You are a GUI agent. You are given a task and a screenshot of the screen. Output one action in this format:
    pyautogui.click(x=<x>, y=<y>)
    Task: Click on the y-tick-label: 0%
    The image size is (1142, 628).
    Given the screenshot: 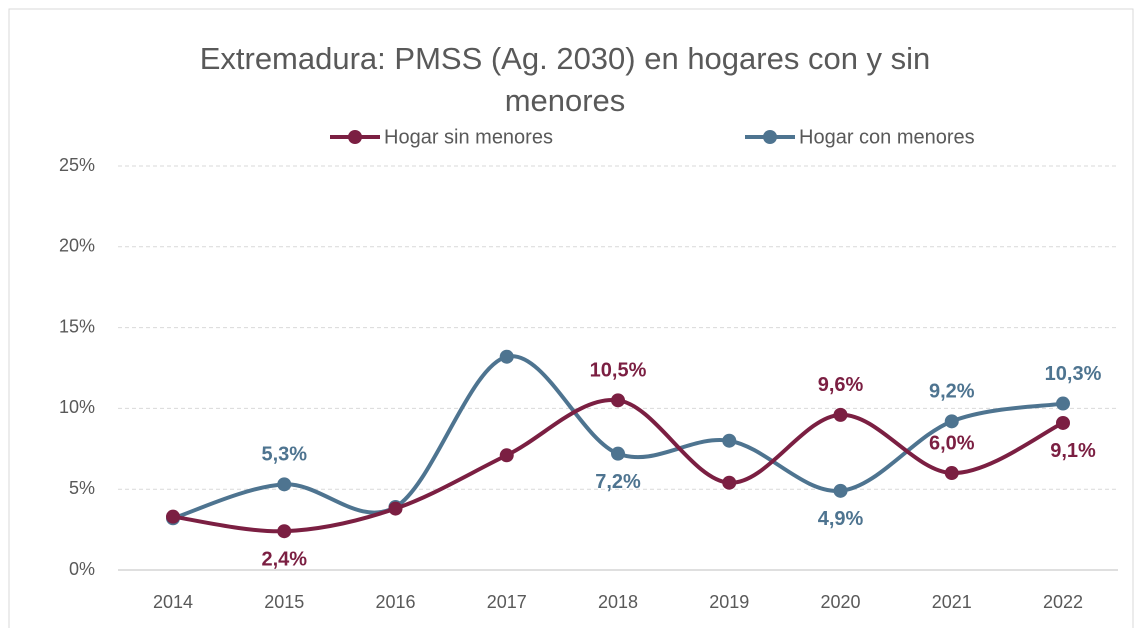 What is the action you would take?
    pyautogui.click(x=82, y=569)
    